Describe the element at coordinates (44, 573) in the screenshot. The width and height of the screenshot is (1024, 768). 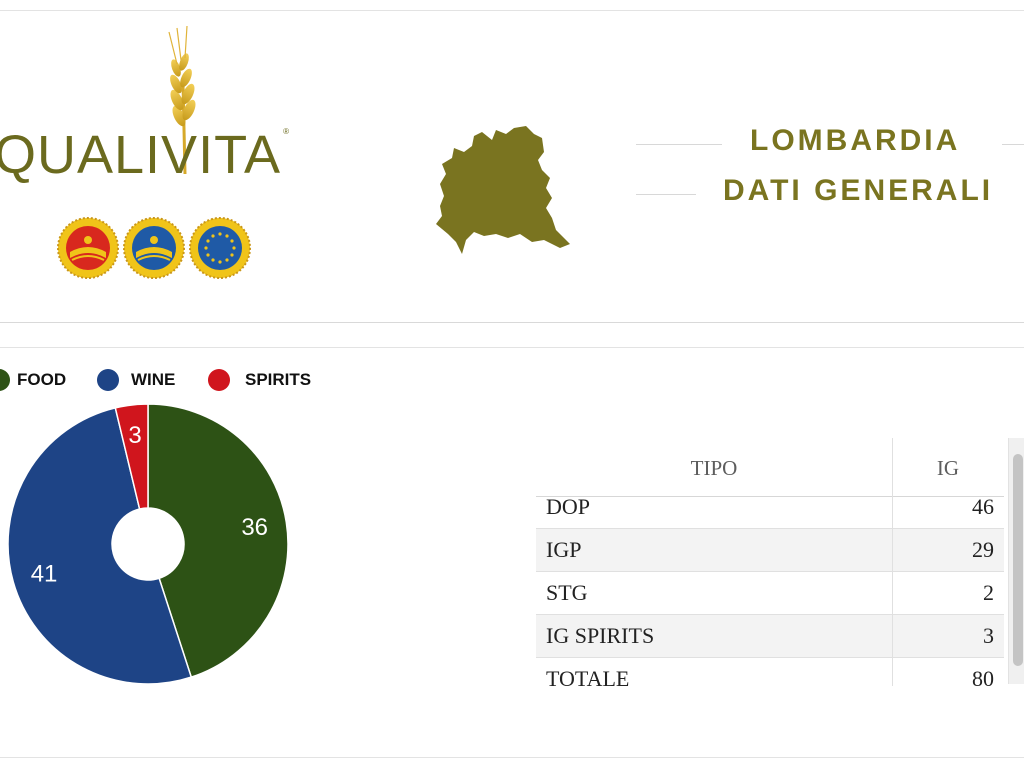
I see `data-label-wine: 41` at that location.